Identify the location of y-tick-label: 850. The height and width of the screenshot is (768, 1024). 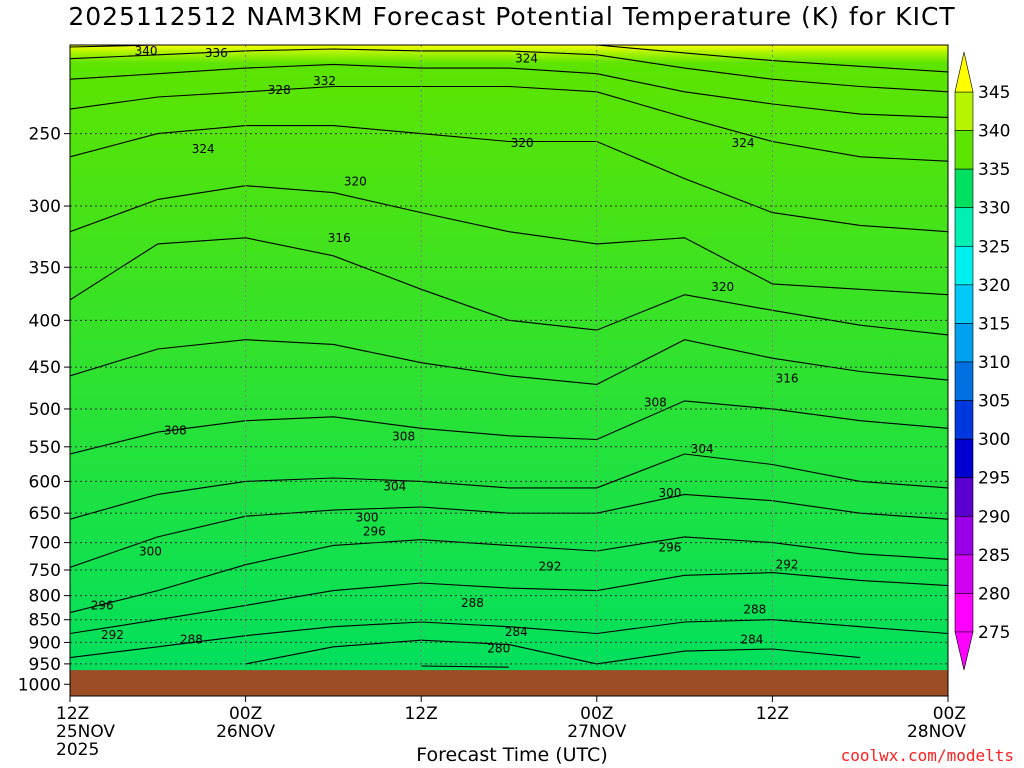
(45, 621).